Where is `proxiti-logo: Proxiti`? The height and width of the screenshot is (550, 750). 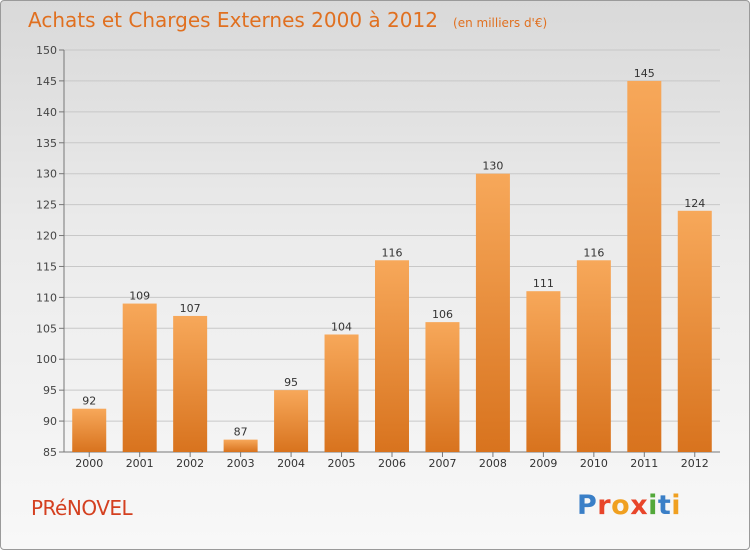
proxiti-logo: Proxiti is located at coordinates (629, 505).